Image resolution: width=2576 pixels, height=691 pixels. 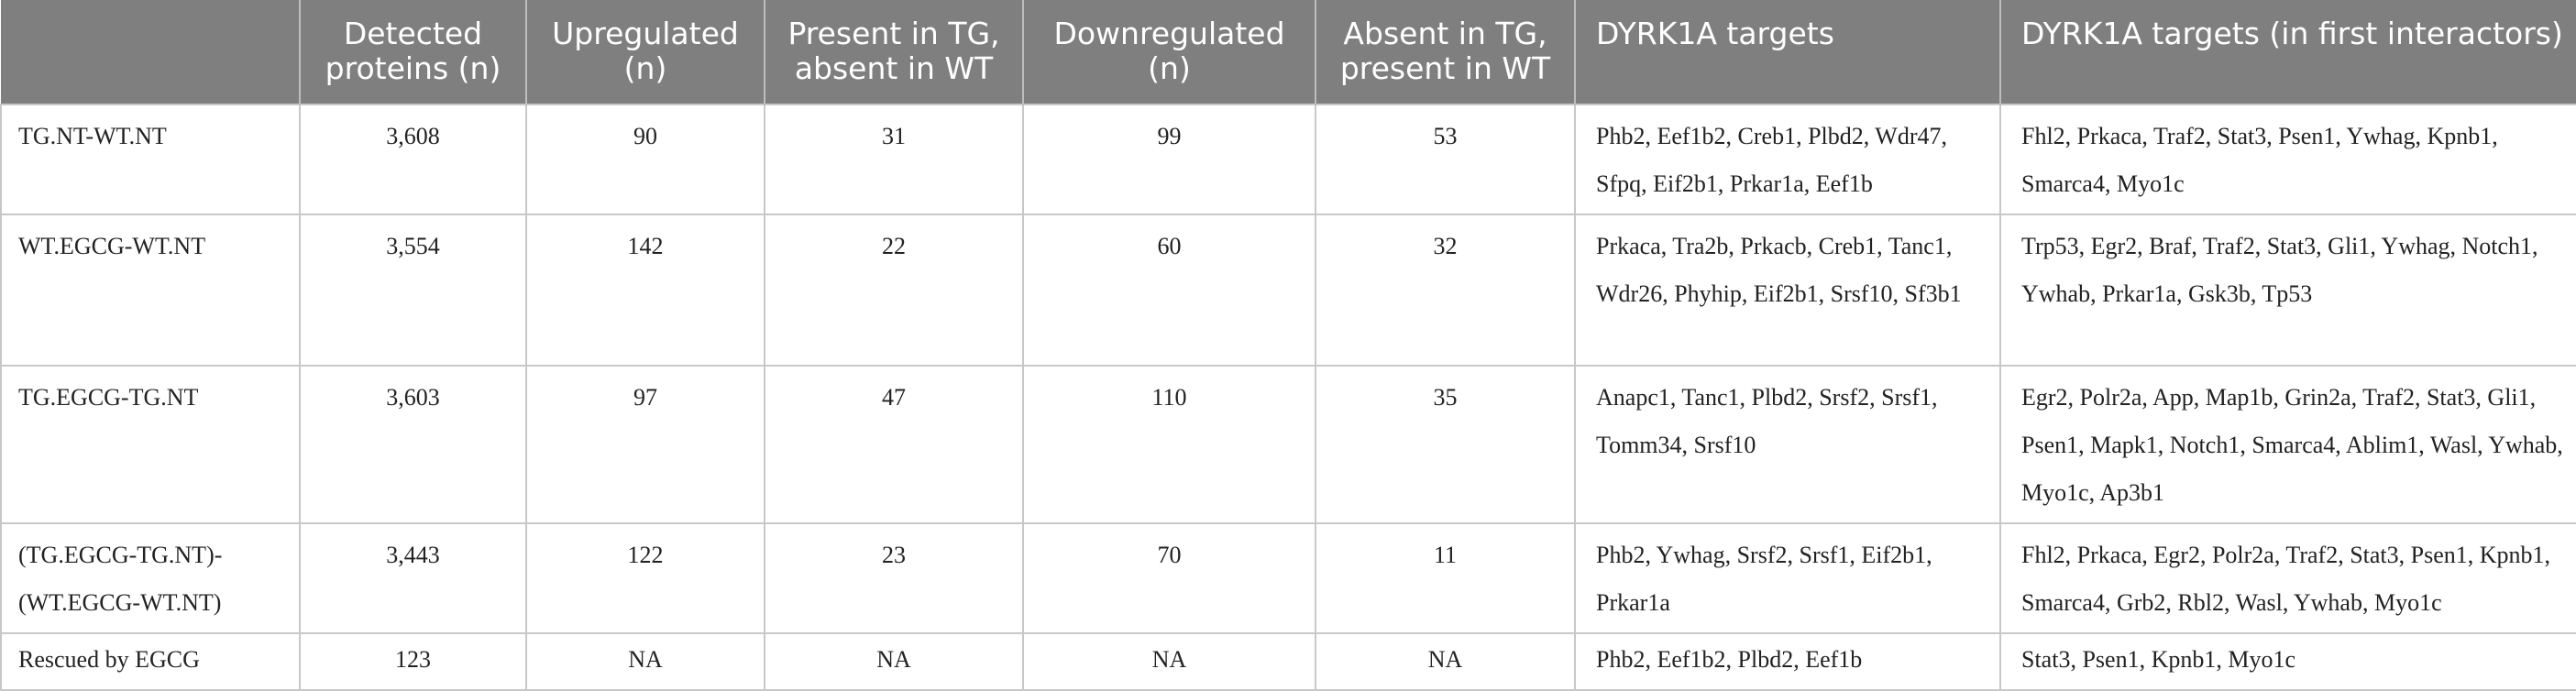 I want to click on header-cell: Upregulated (n), so click(x=645, y=52).